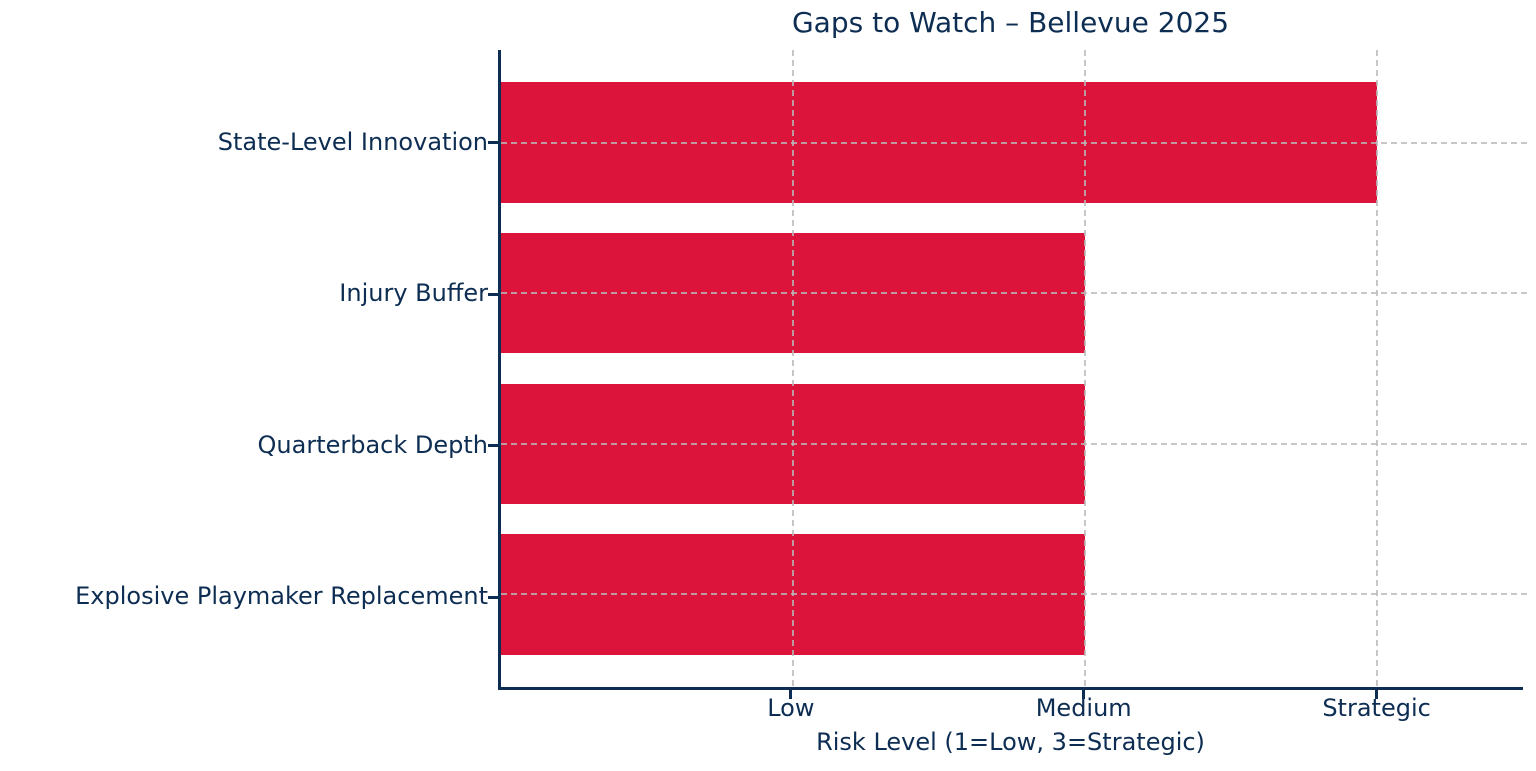 Image resolution: width=1536 pixels, height=771 pixels. What do you see at coordinates (1084, 368) in the screenshot?
I see `gridline-x-medium` at bounding box center [1084, 368].